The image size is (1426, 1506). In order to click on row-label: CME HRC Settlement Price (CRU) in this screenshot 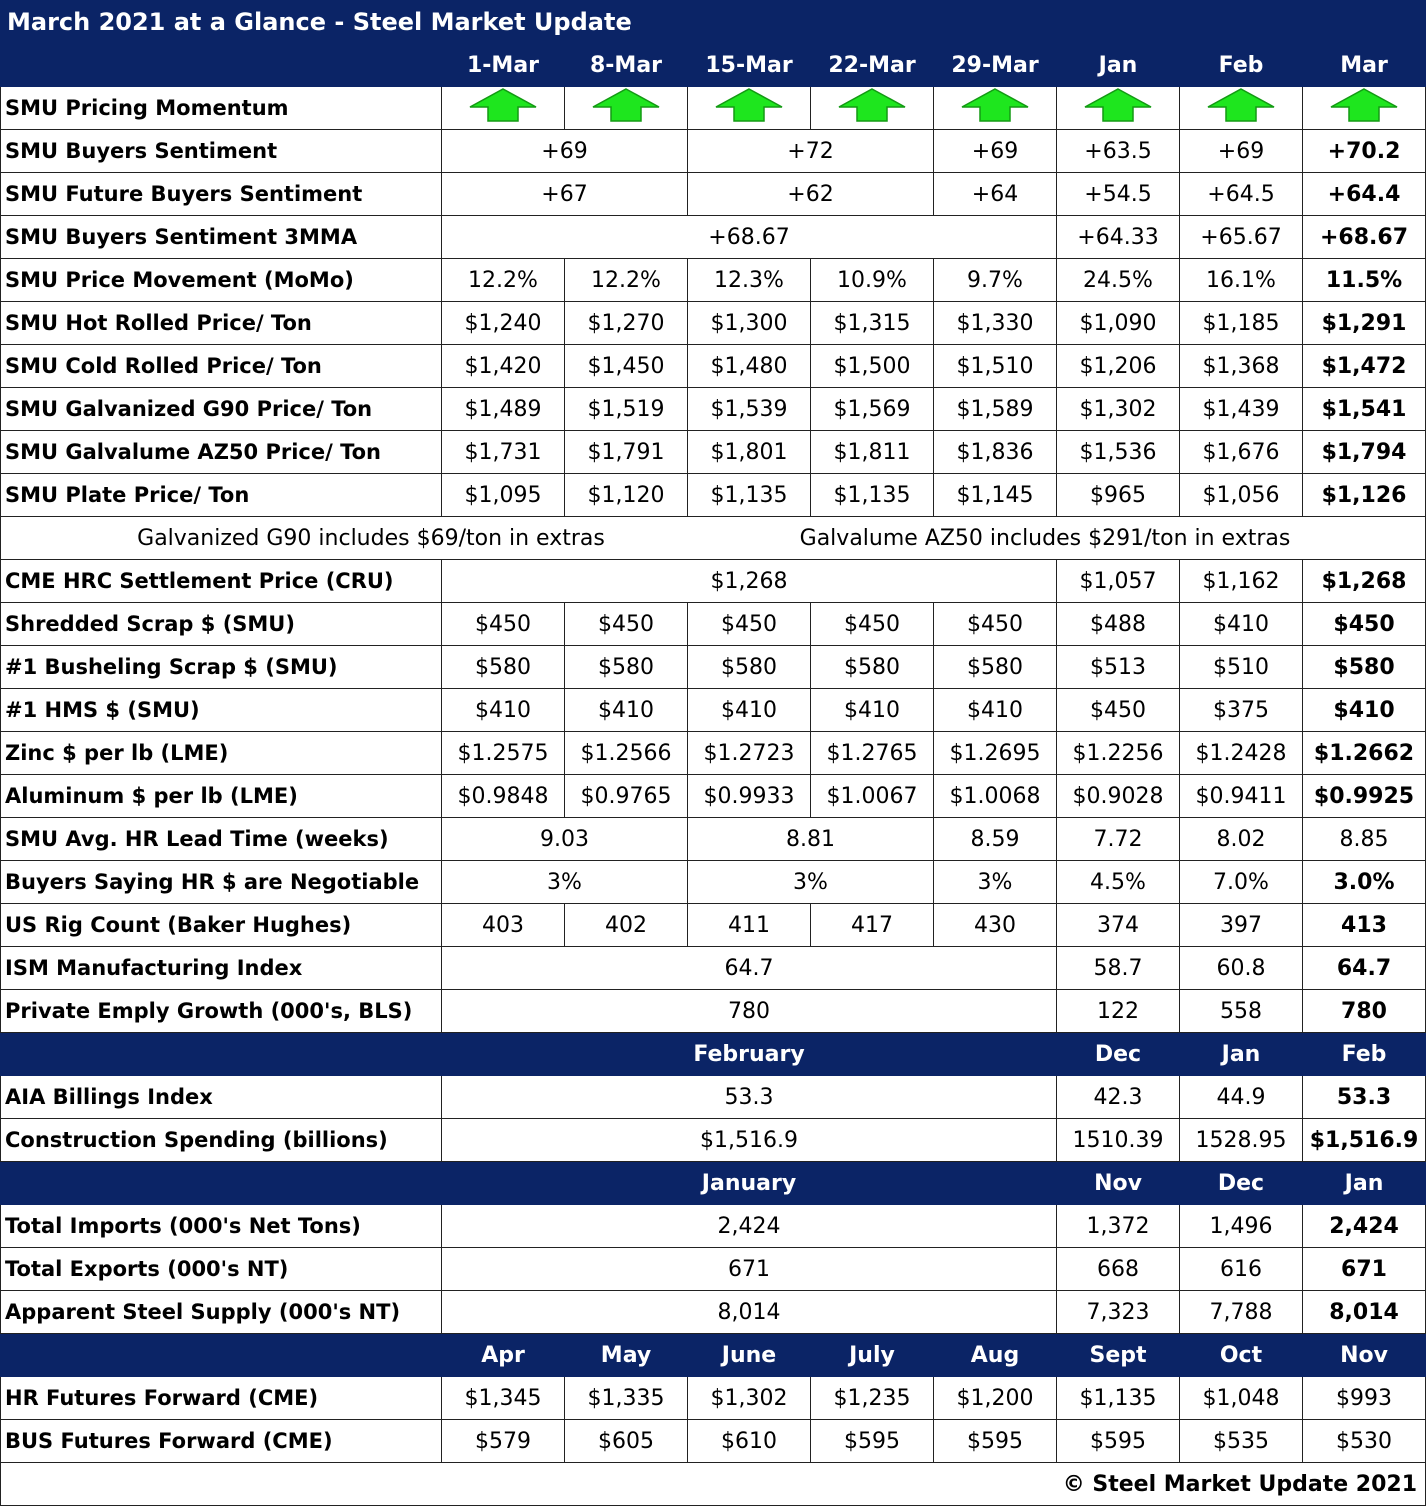, I will do `click(221, 581)`.